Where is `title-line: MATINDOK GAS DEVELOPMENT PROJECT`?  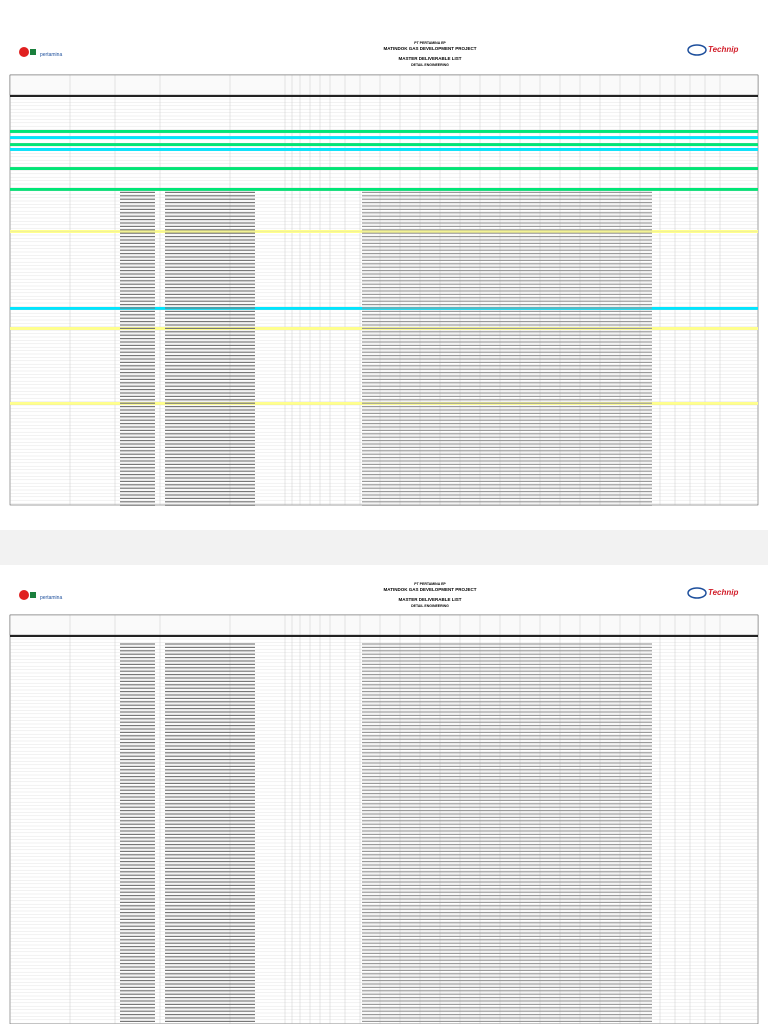
title-line: MATINDOK GAS DEVELOPMENT PROJECT is located at coordinates (430, 48).